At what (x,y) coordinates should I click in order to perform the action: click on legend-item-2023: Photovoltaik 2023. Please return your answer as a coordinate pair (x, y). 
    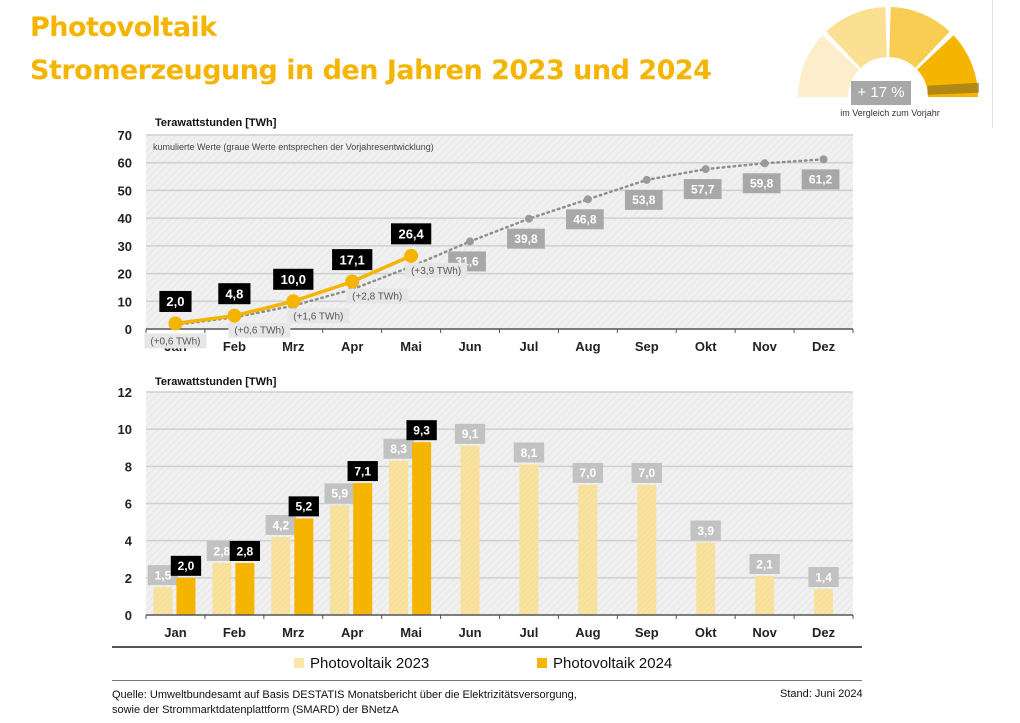
    Looking at the image, I should click on (361, 663).